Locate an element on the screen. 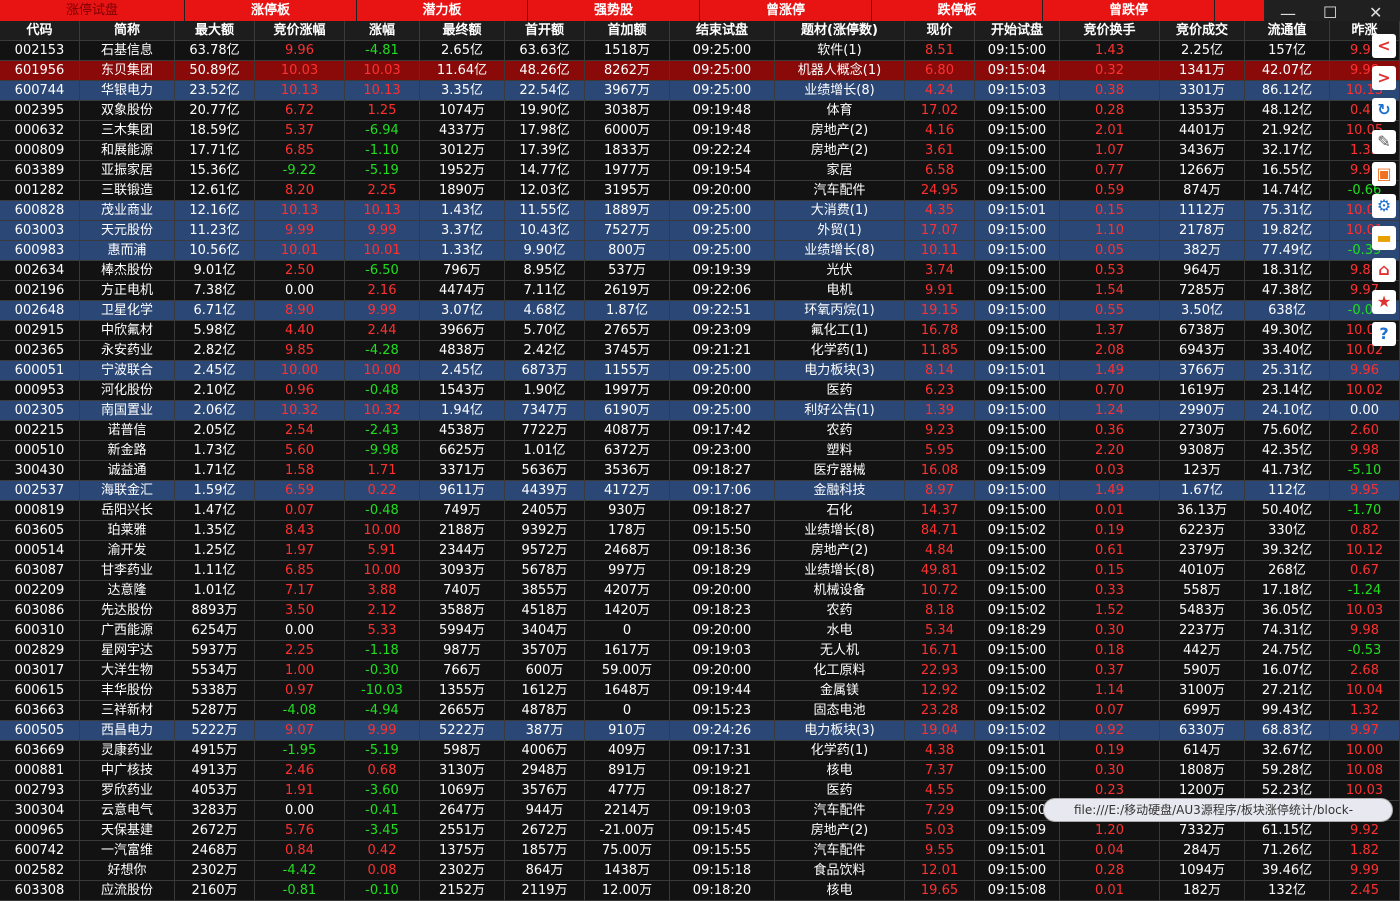 The image size is (1400, 901). table-cell: 002829 is located at coordinates (40, 651).